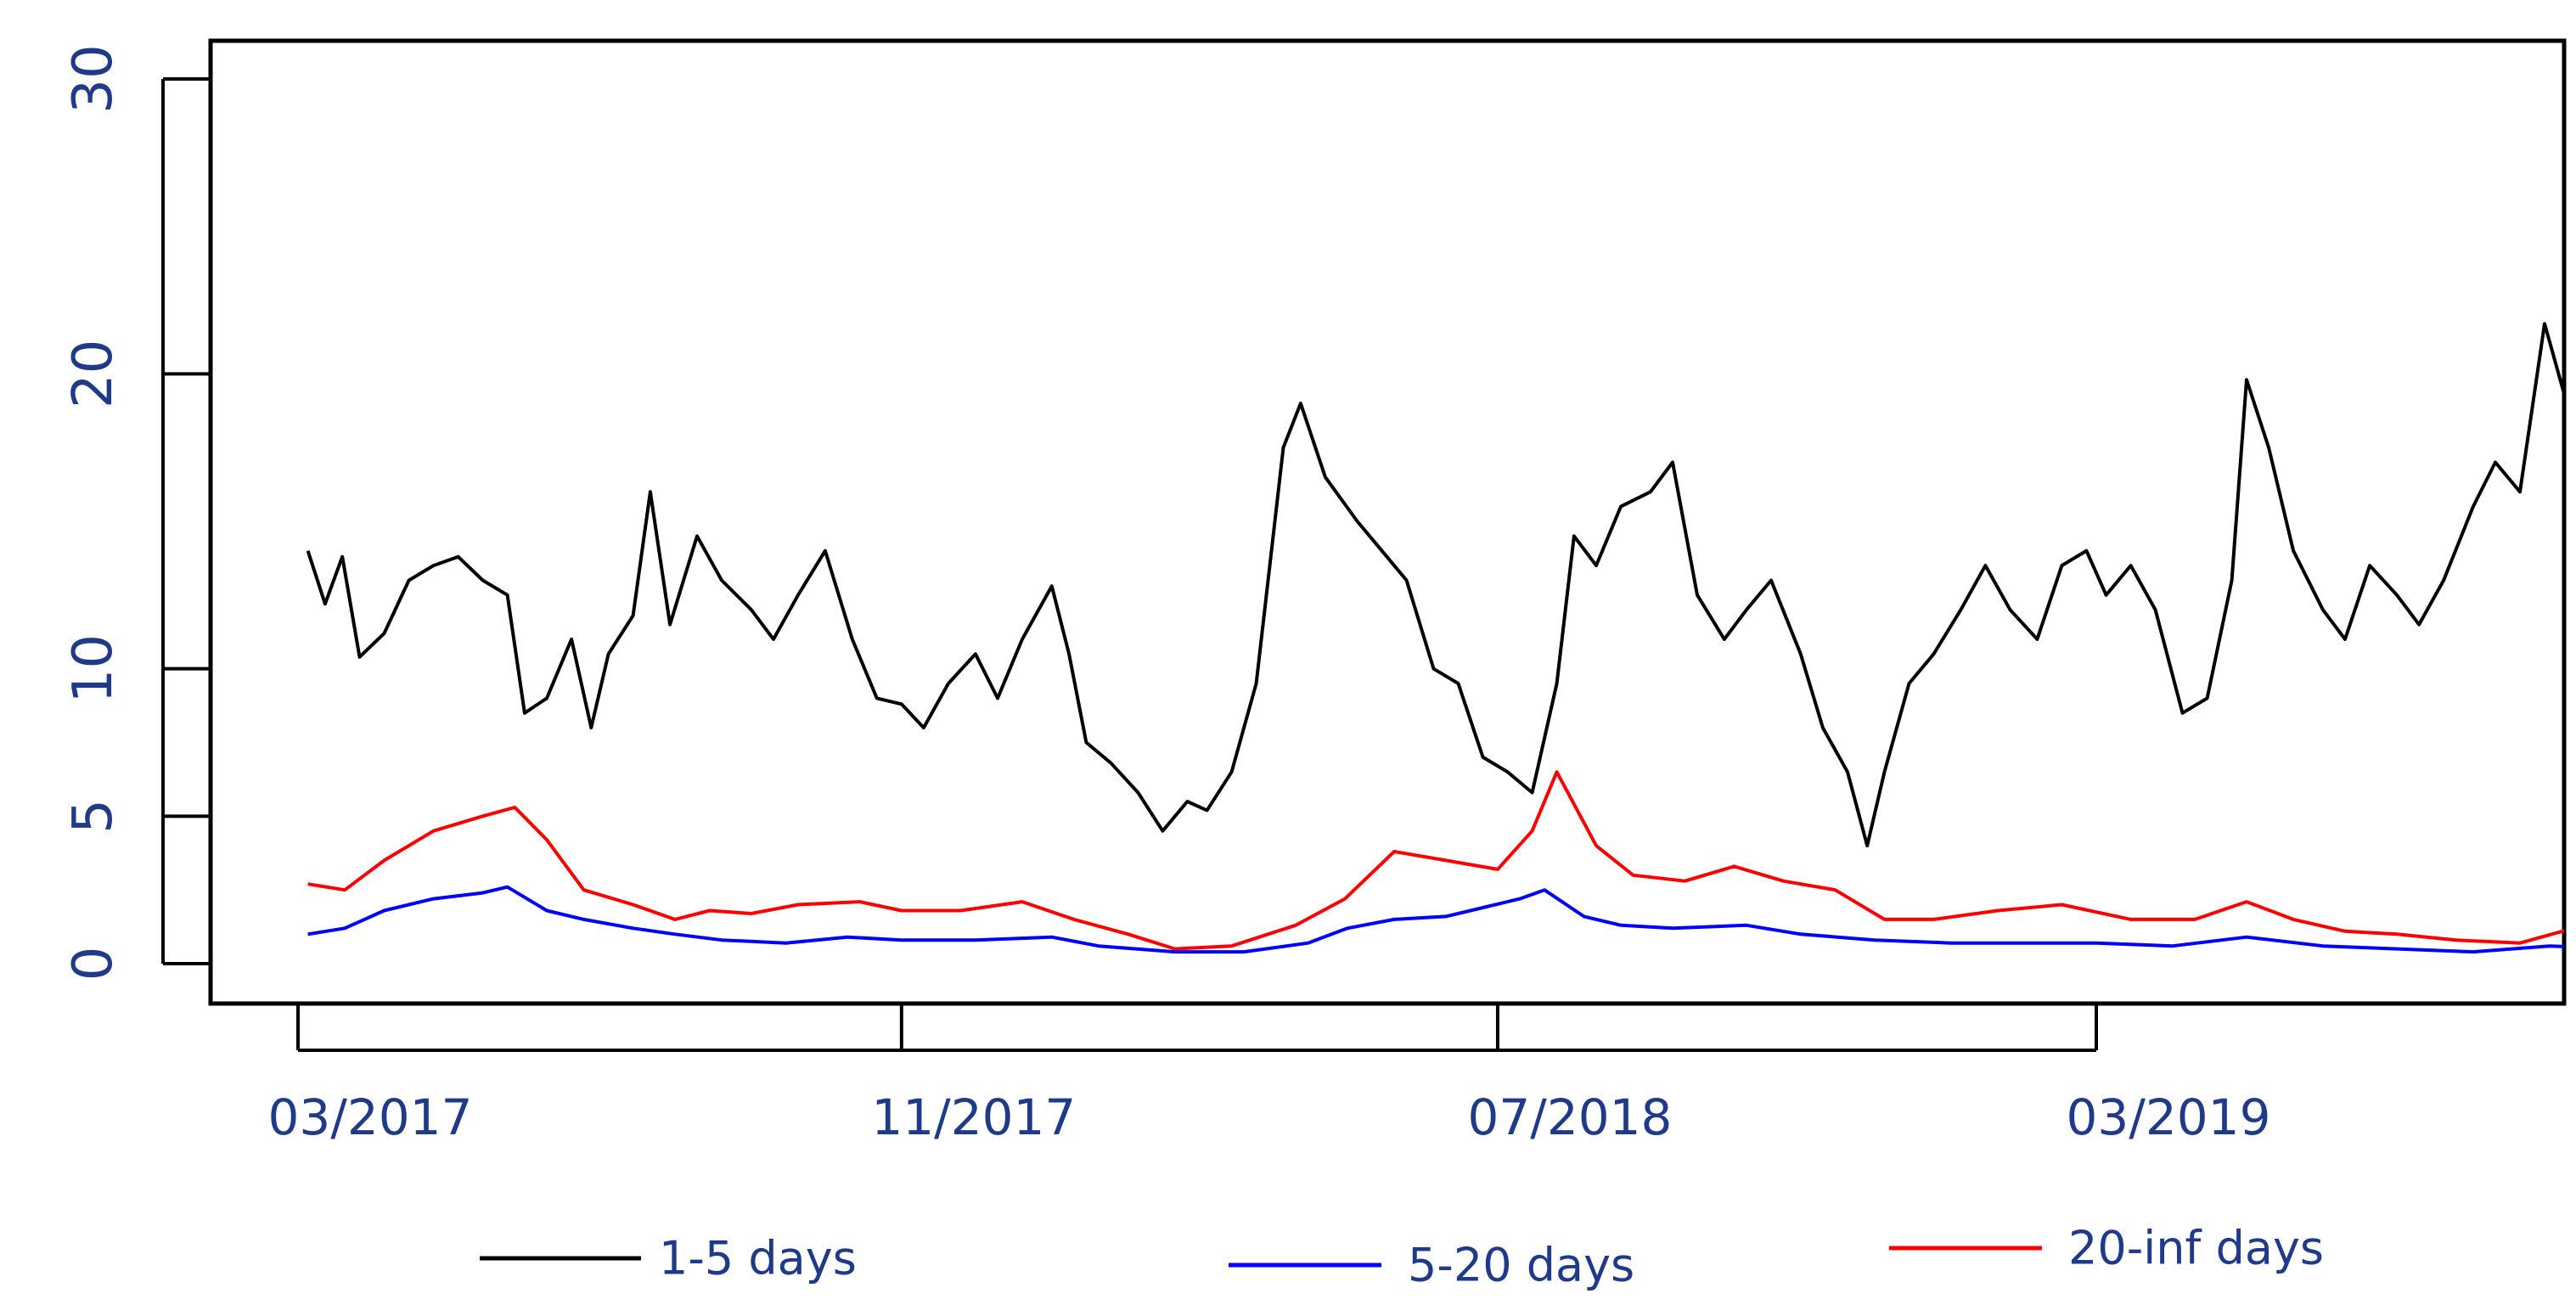 This screenshot has height=1316, width=2576. What do you see at coordinates (2196, 1248) in the screenshot?
I see `legend-label: 20-inf days` at bounding box center [2196, 1248].